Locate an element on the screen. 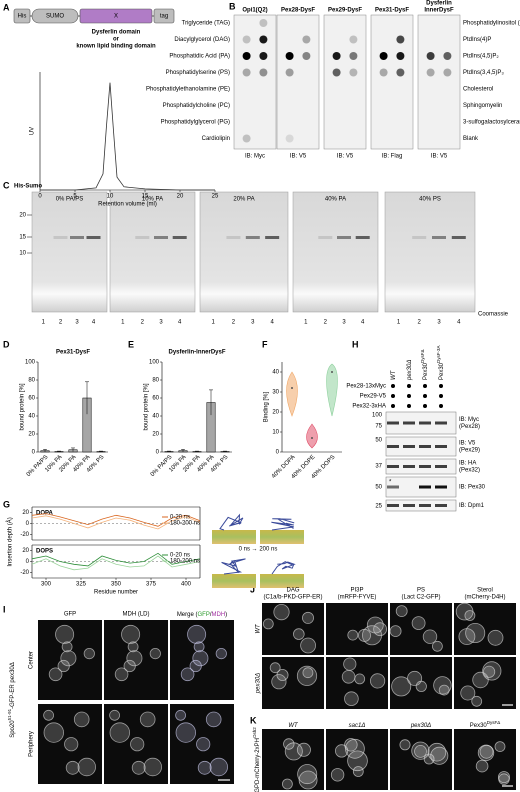  legend-label: 180-200 ns is located at coordinates (185, 524).